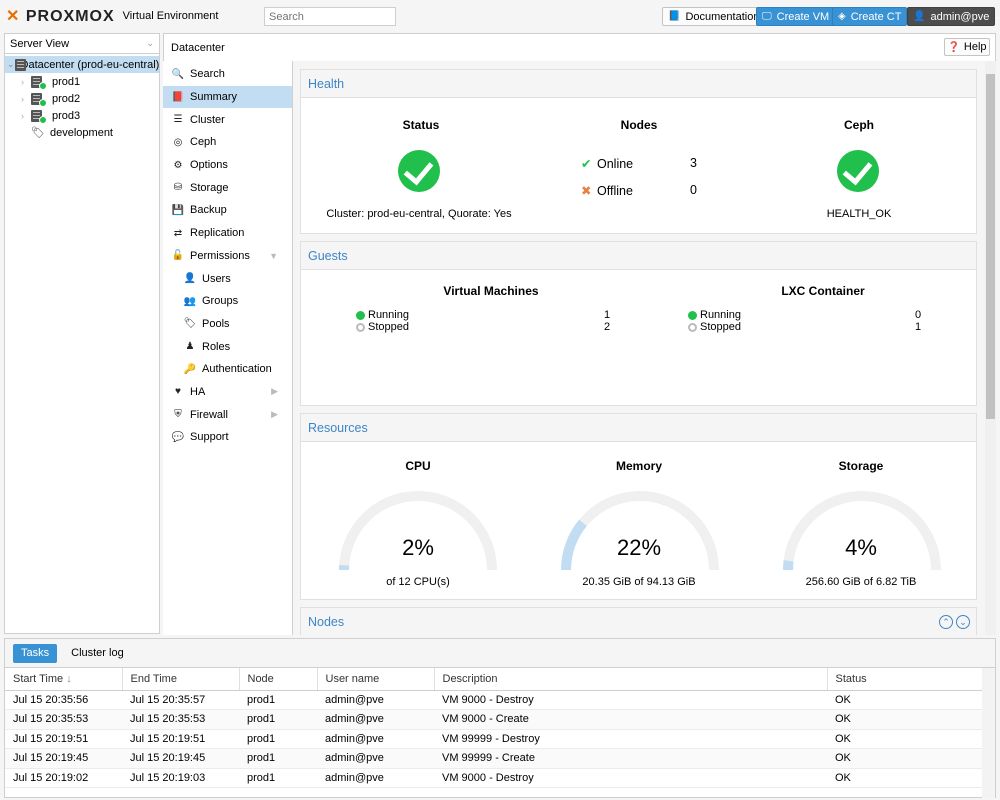 Image resolution: width=1000 pixels, height=800 pixels. Describe the element at coordinates (60, 16) in the screenshot. I see `logo-text: ✕ PROXMOX` at that location.